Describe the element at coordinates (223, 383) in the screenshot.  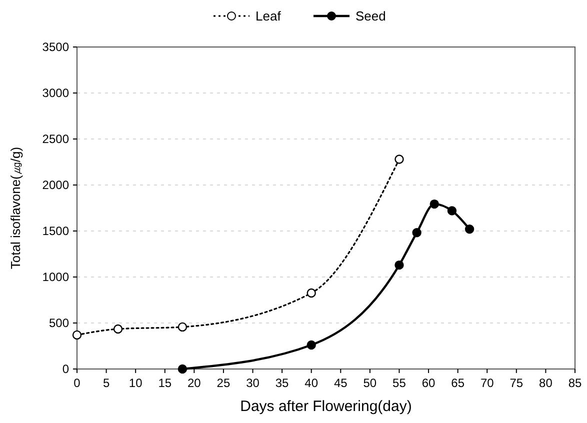
I see `x-tick-label: 25` at that location.